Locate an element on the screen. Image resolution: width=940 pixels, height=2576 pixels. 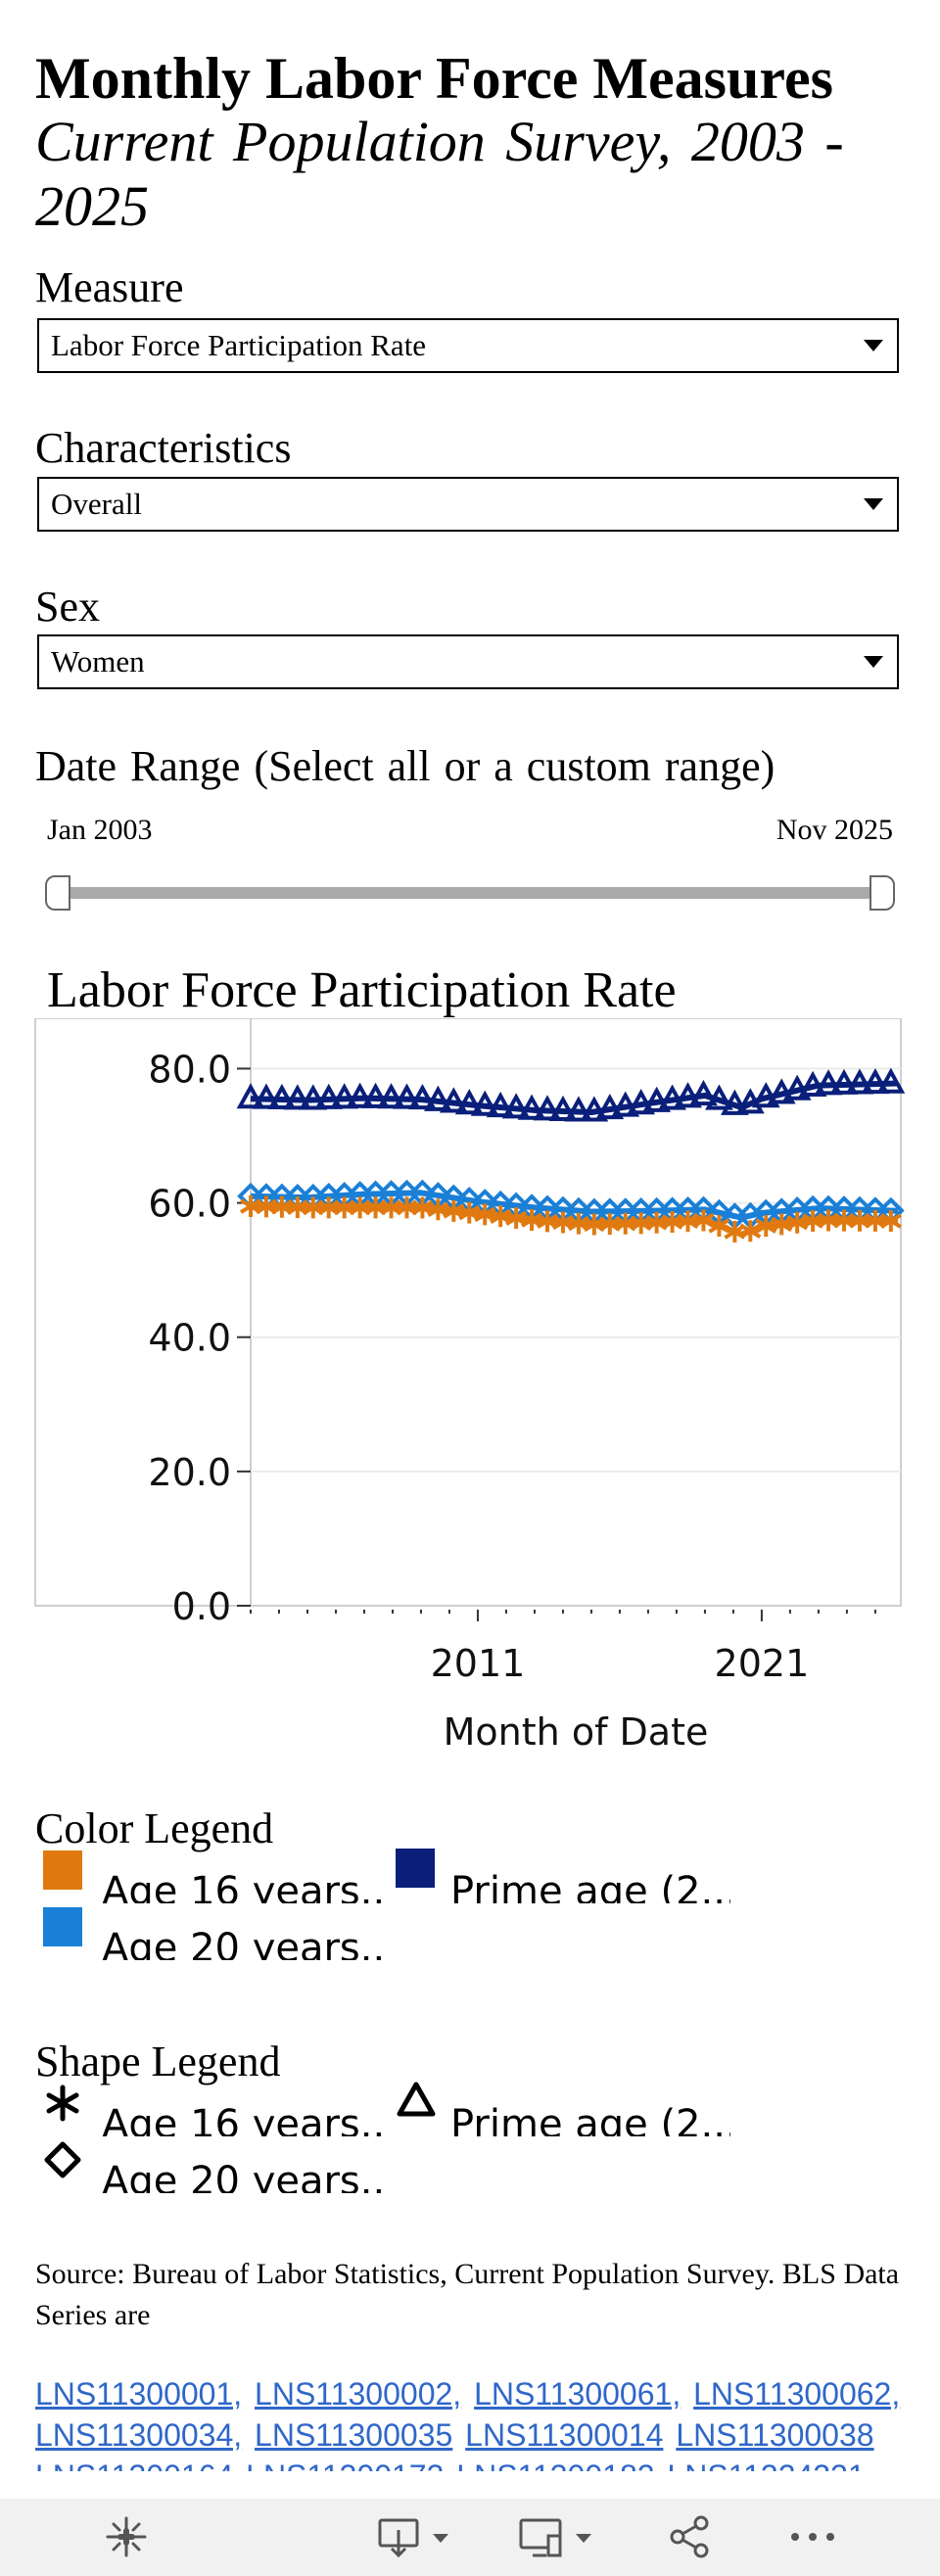
series-link: LNS11300034, is located at coordinates (139, 2435).